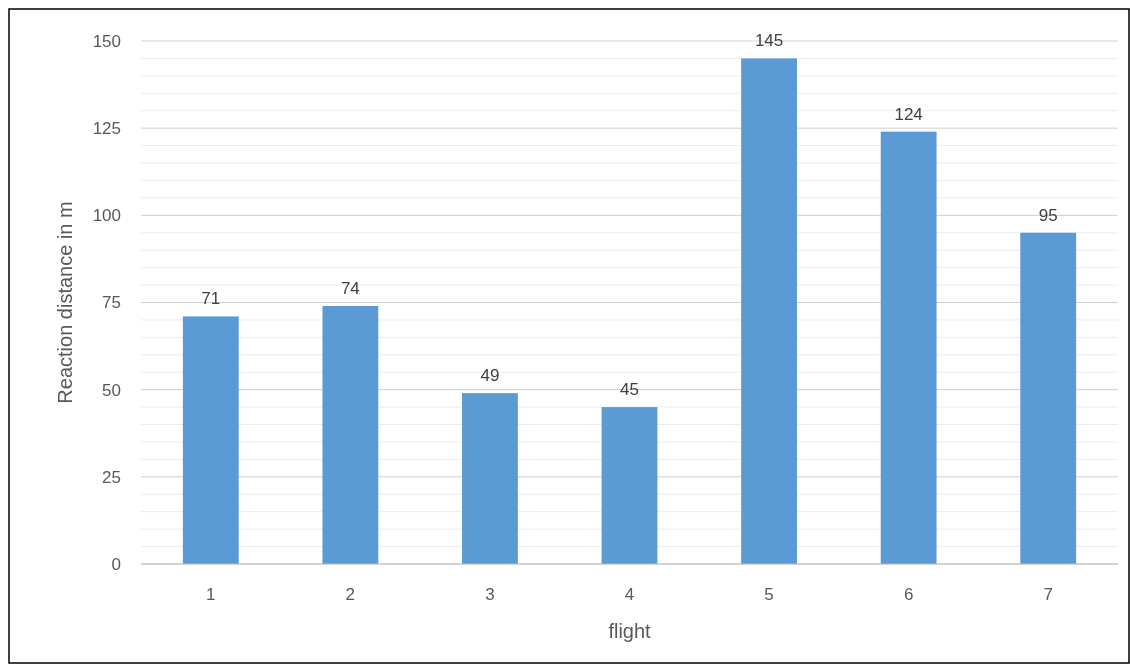 The image size is (1130, 664). What do you see at coordinates (908, 594) in the screenshot?
I see `x-tick-label: 6` at bounding box center [908, 594].